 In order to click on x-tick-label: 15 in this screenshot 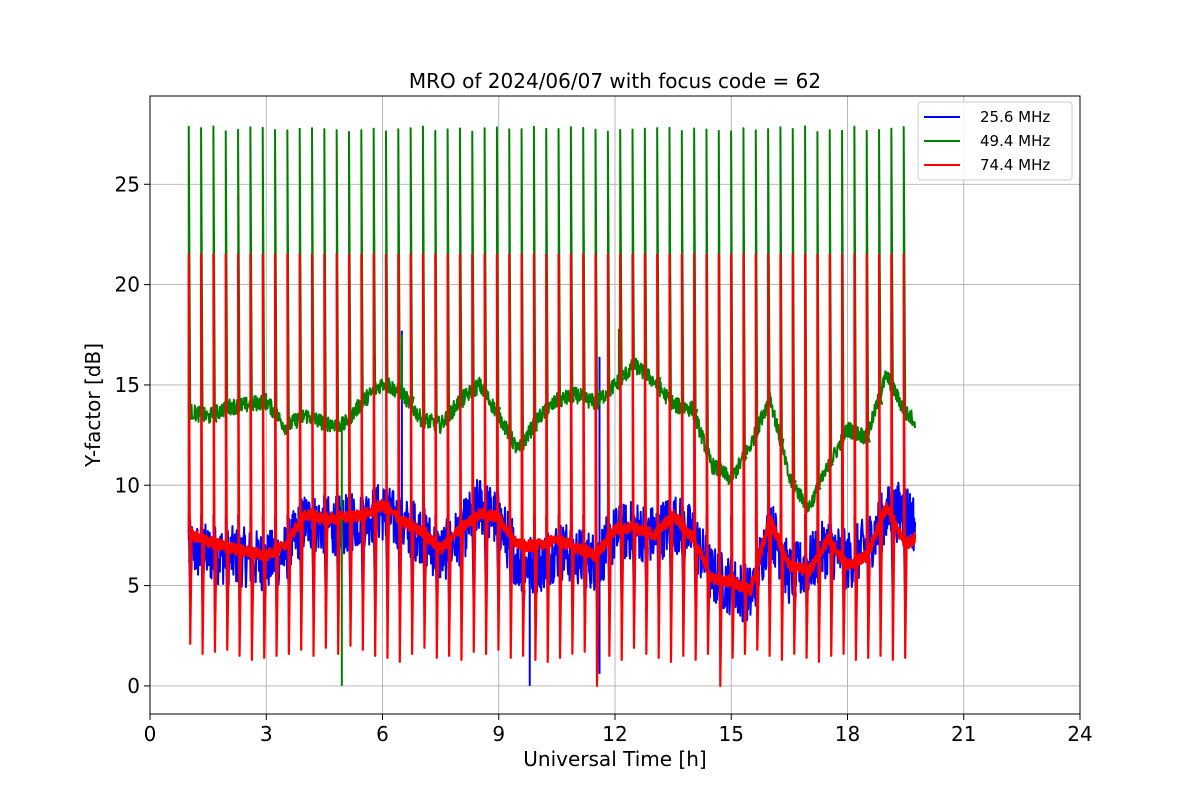, I will do `click(731, 734)`.